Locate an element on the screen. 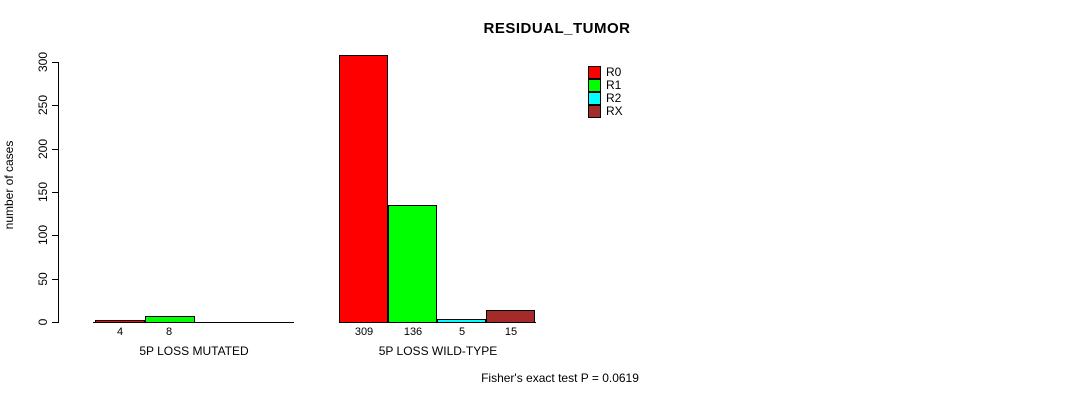  legend-item-R2: R2 is located at coordinates (605, 98).